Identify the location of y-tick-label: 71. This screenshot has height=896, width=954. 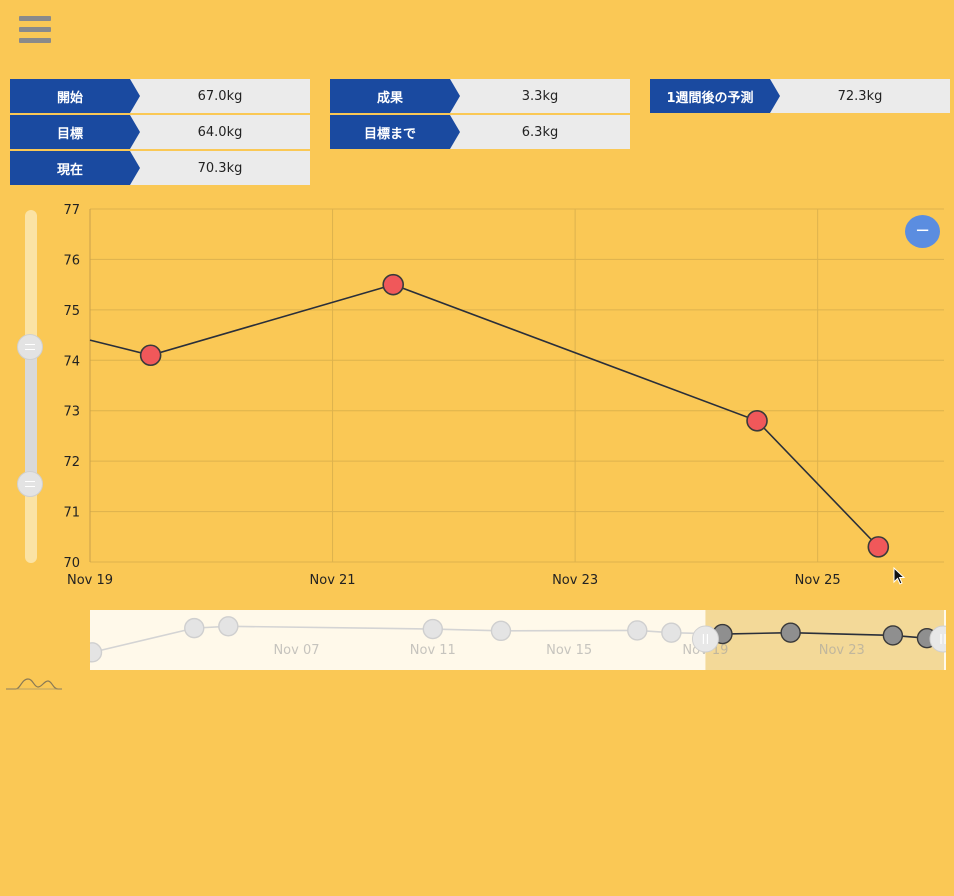
(71, 513).